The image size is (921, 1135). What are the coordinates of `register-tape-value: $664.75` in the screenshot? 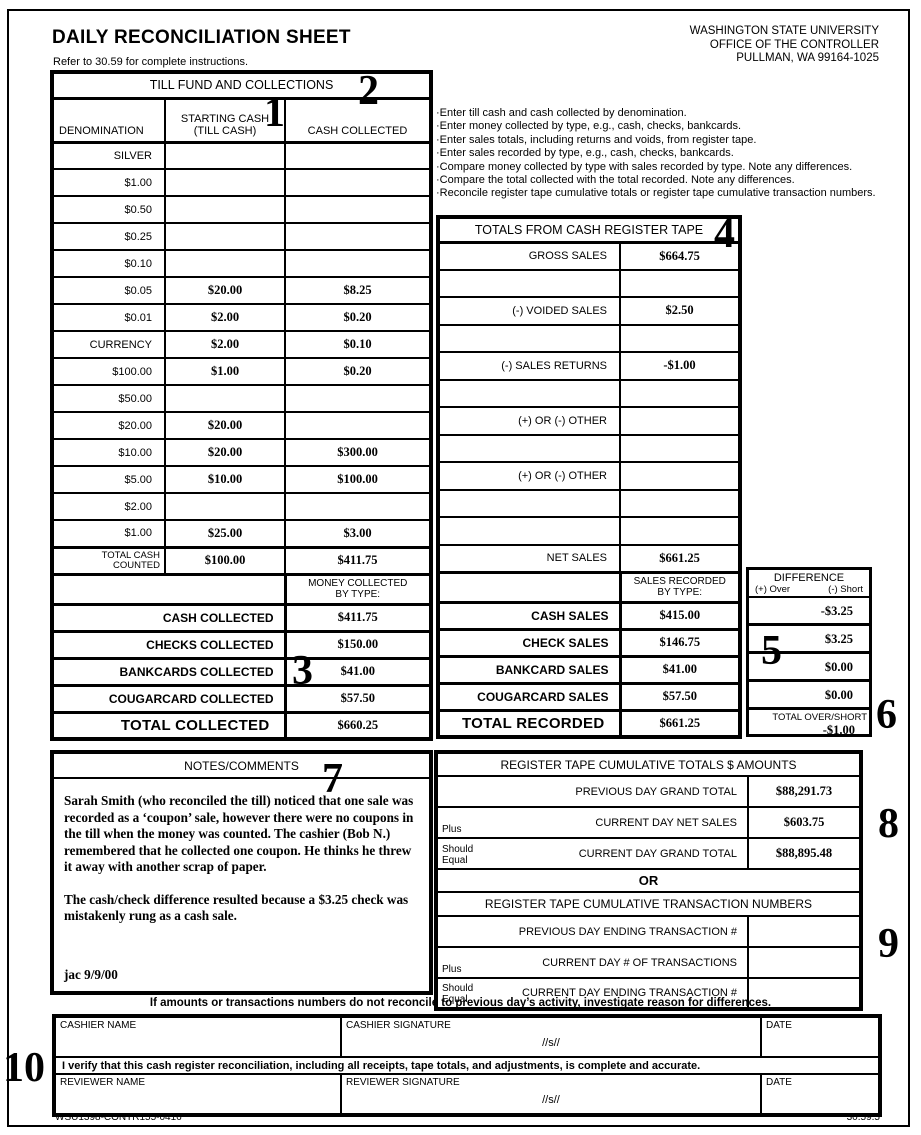 It's located at (680, 256).